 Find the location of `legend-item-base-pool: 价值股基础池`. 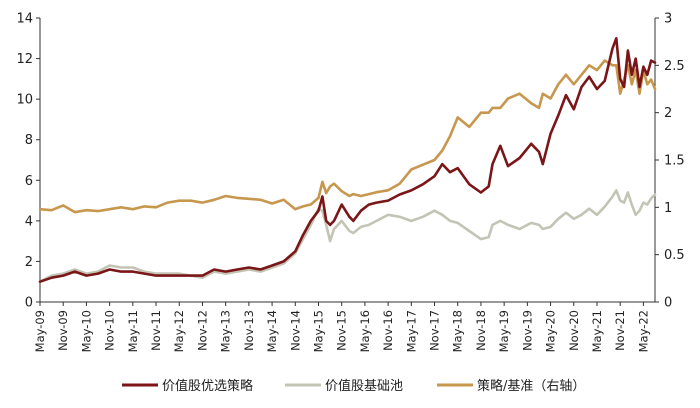

legend-item-base-pool: 价值股基础池 is located at coordinates (344, 386).